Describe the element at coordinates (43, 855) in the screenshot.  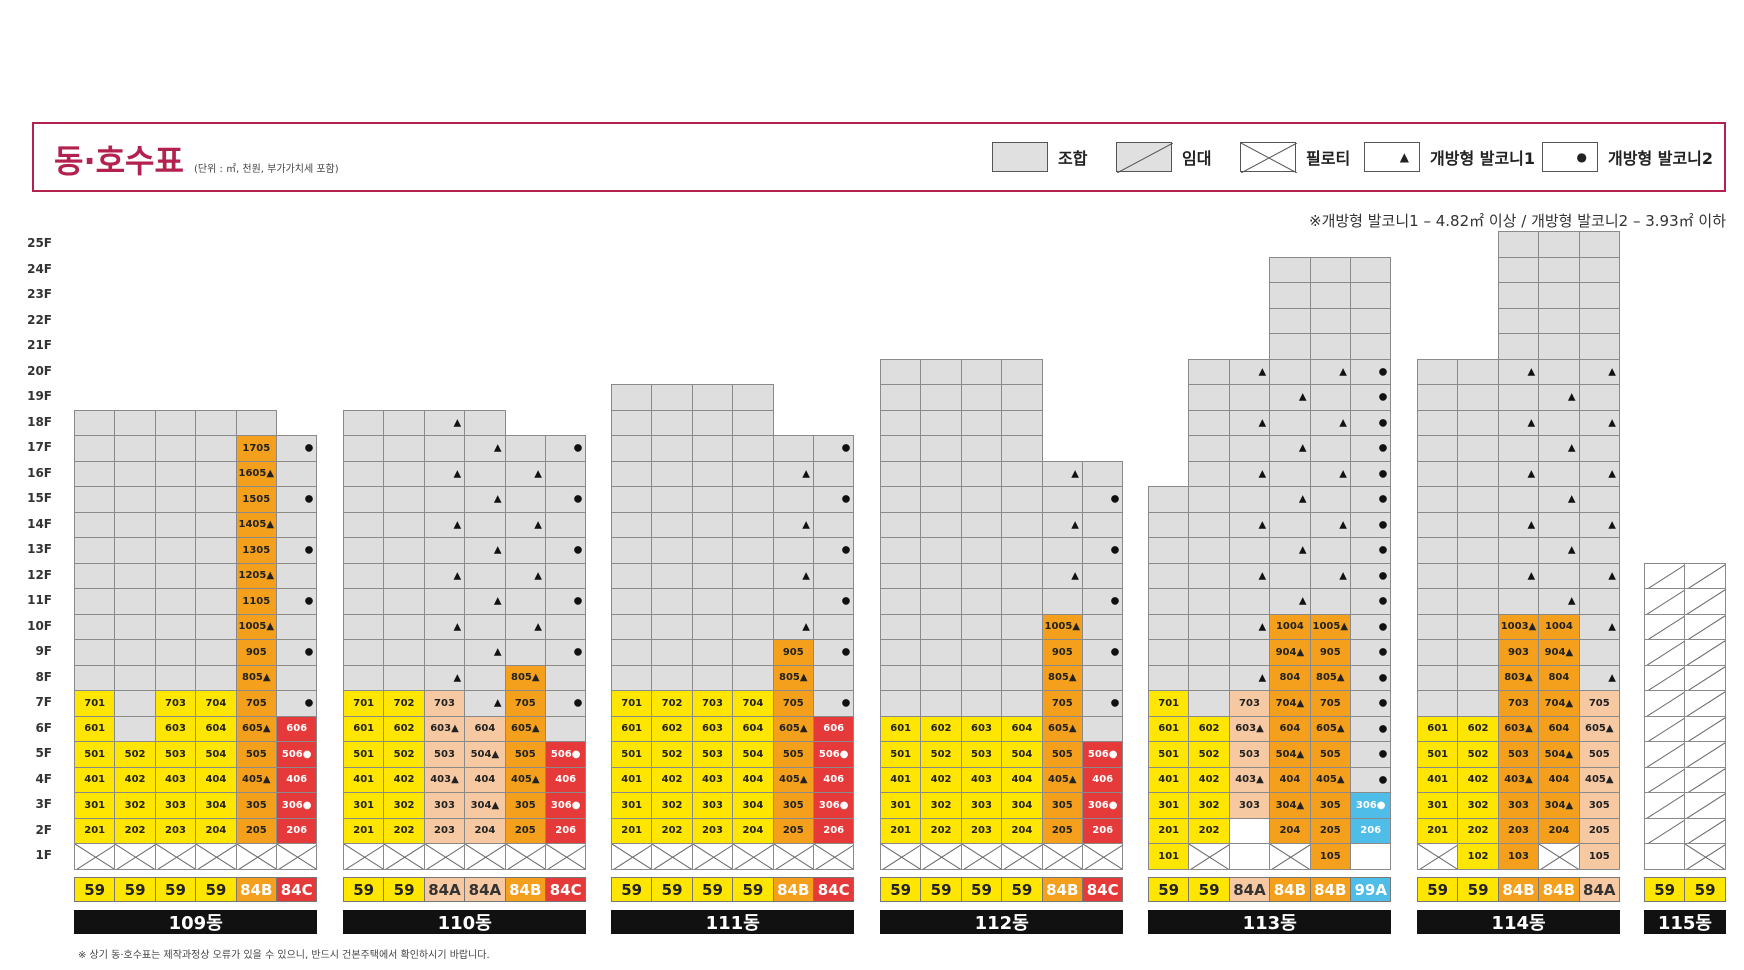
I see `floor-label: 1F` at that location.